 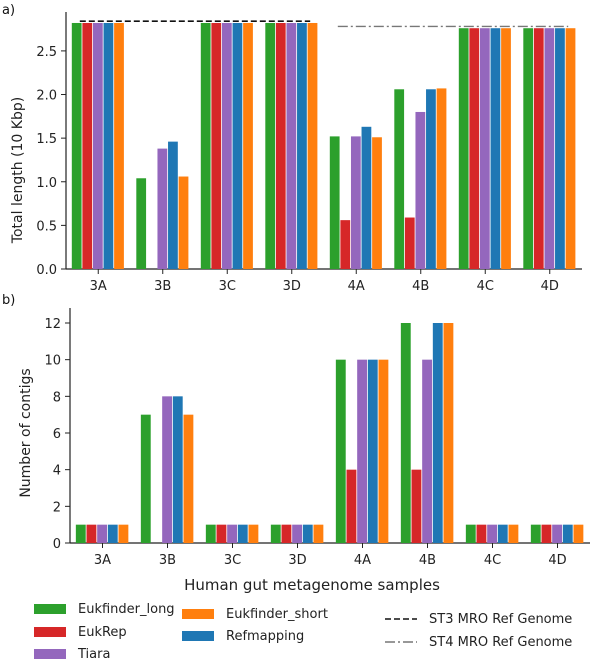 What do you see at coordinates (292, 286) in the screenshot?
I see `x-tick-label: 3D` at bounding box center [292, 286].